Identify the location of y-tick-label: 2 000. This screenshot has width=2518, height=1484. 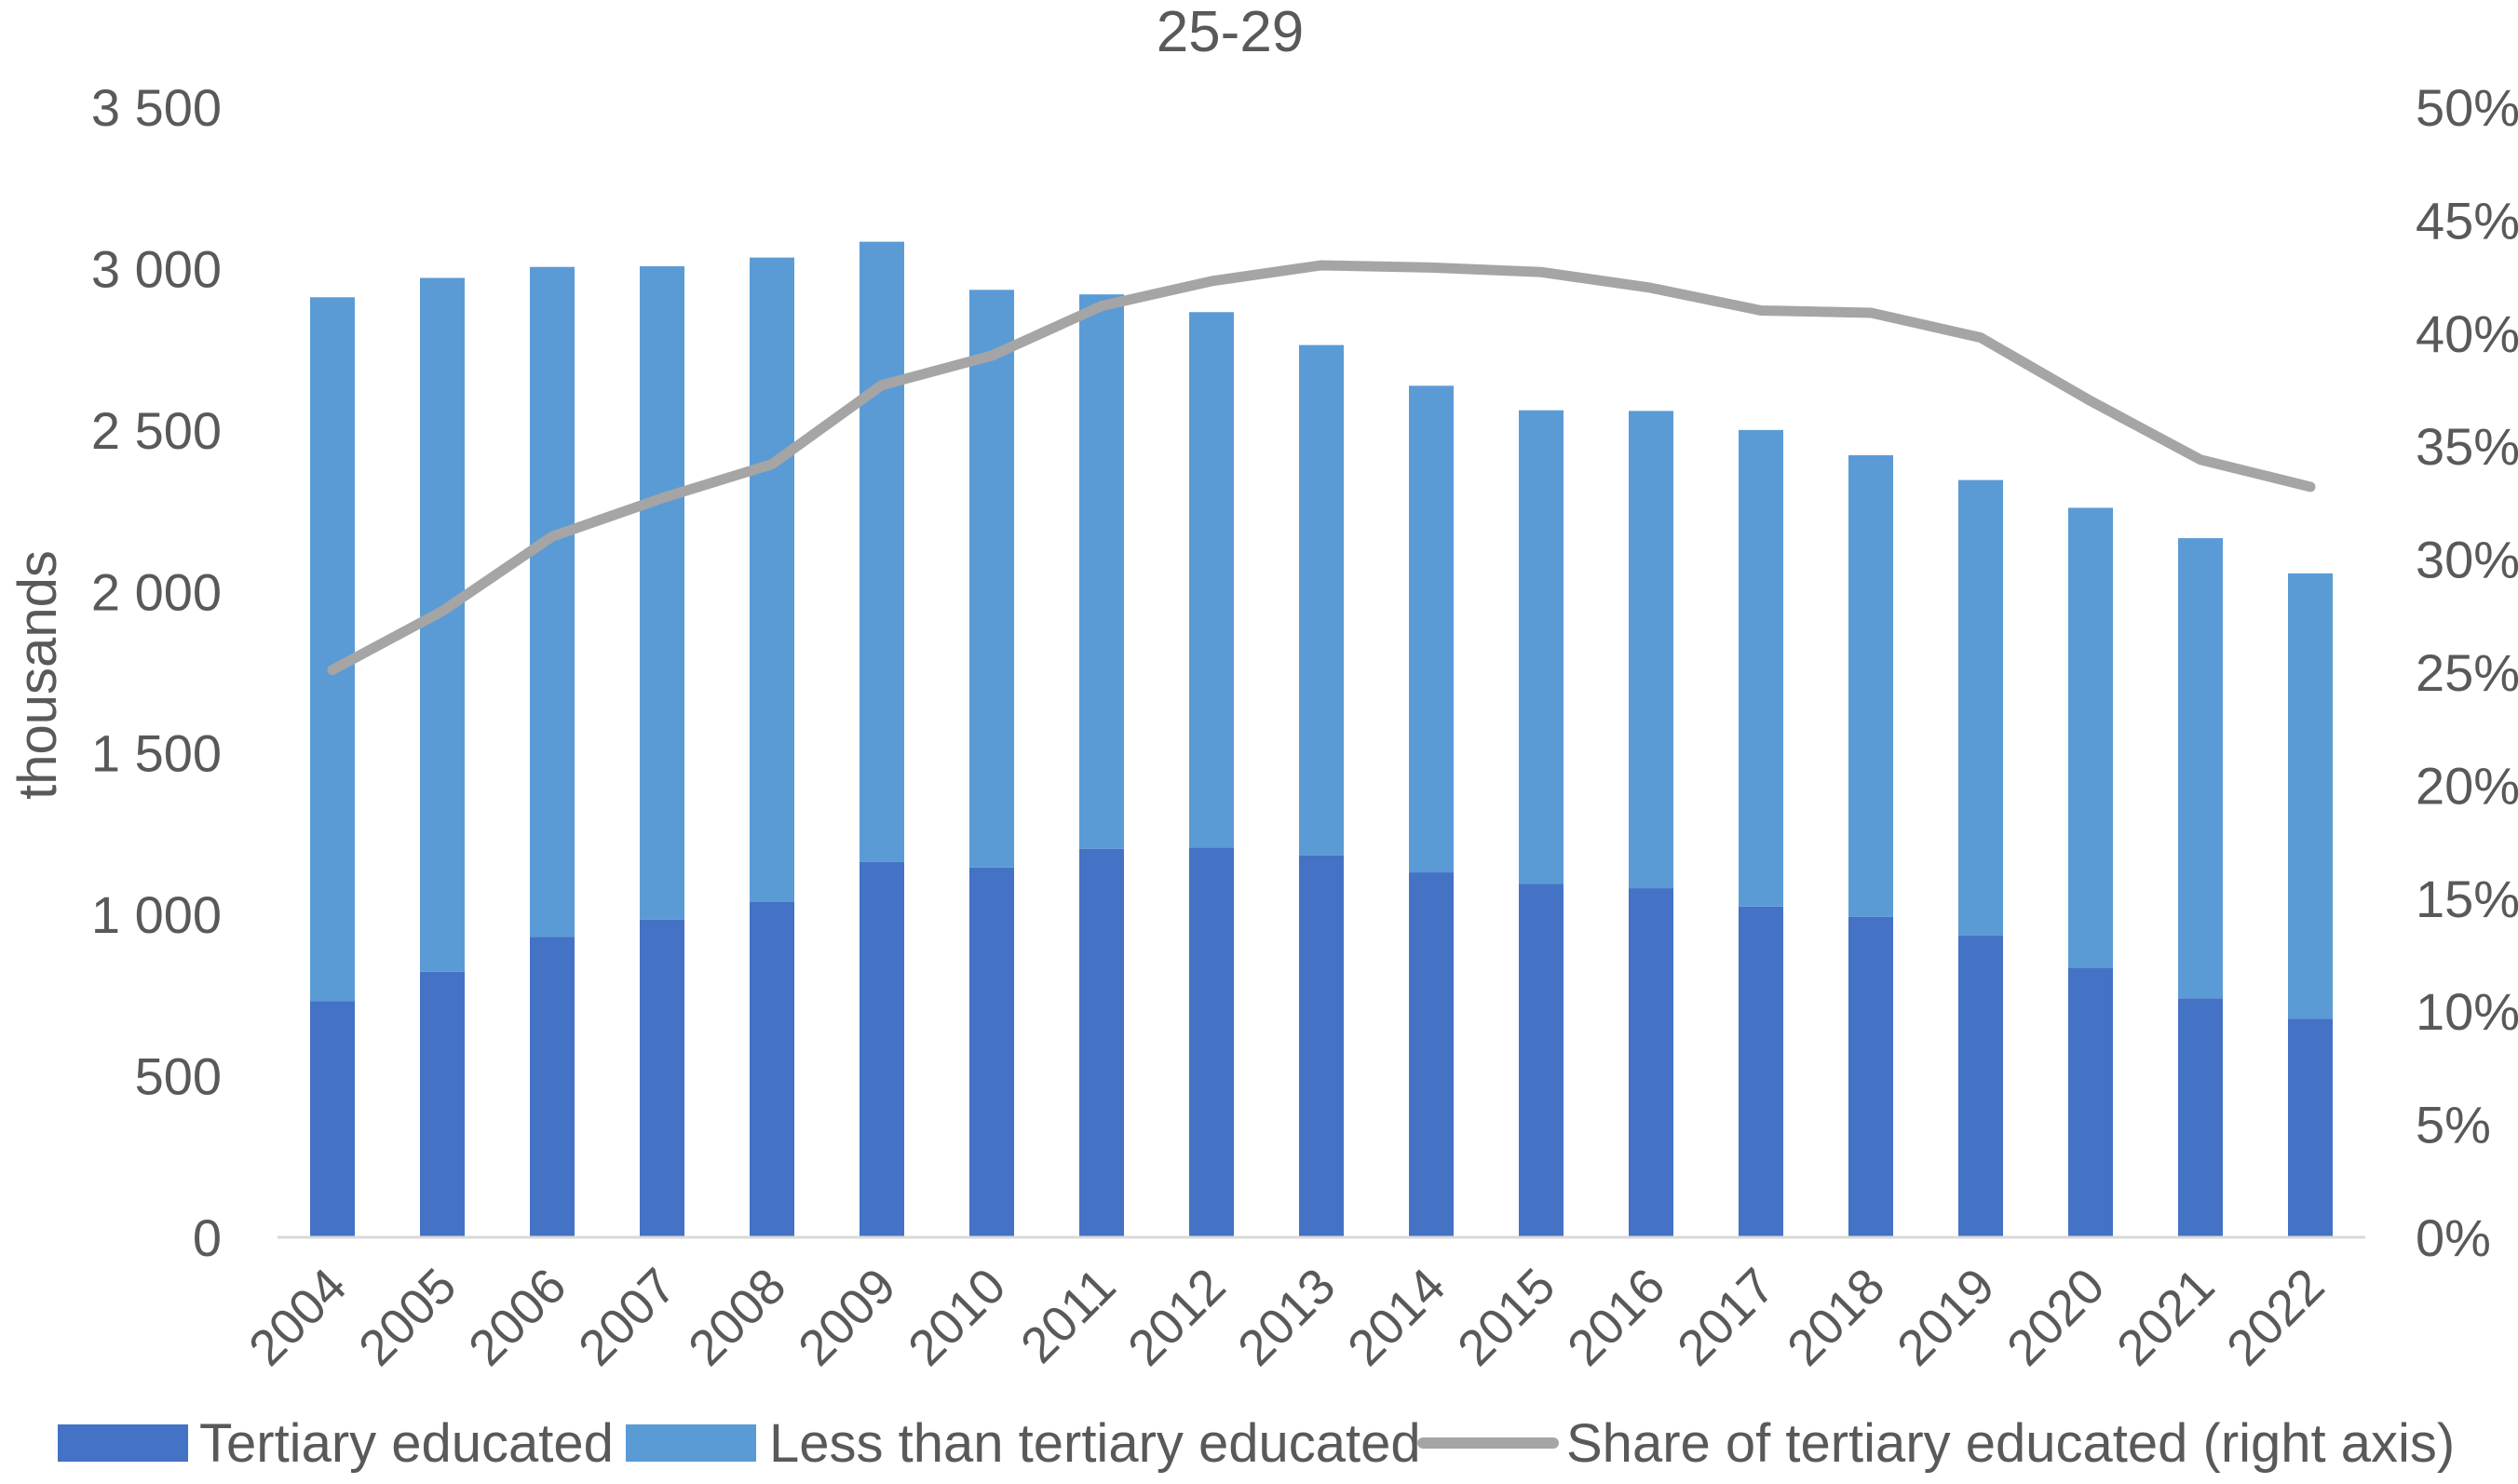
(156, 591).